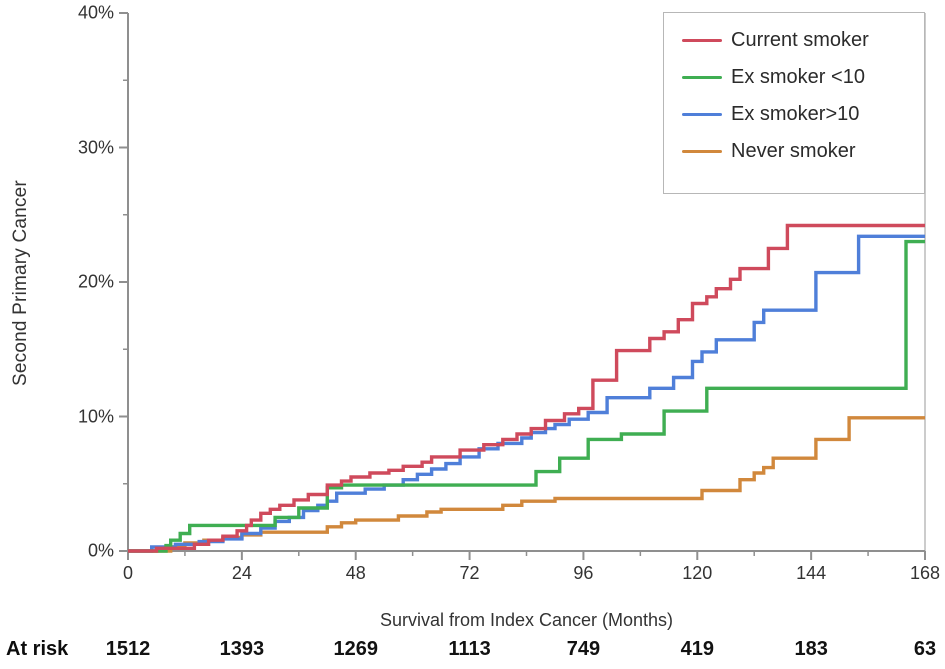  What do you see at coordinates (811, 573) in the screenshot?
I see `x-tick-label-144: 144` at bounding box center [811, 573].